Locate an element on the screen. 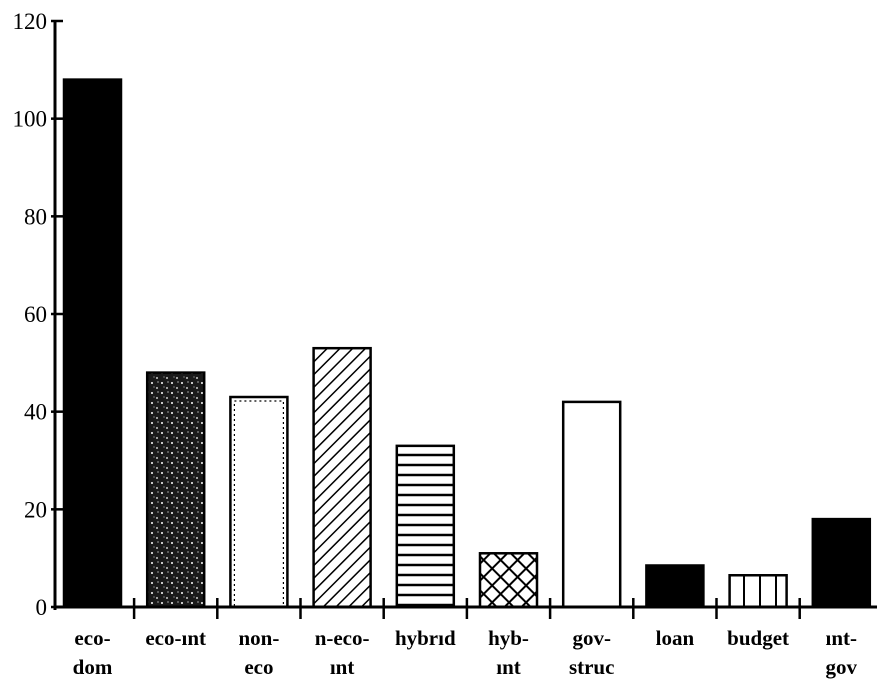 The height and width of the screenshot is (684, 879). bar-2-inner-dots is located at coordinates (258, 504).